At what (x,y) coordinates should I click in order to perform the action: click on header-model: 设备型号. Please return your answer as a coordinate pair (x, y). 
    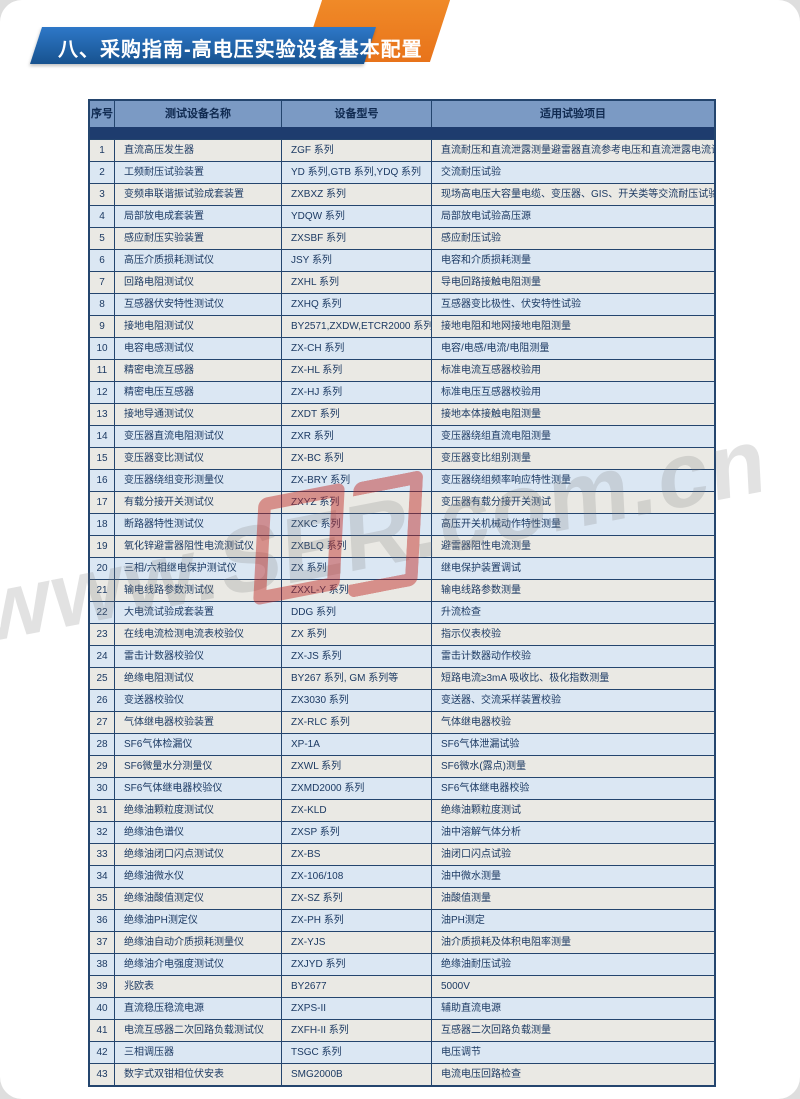
    Looking at the image, I should click on (357, 114).